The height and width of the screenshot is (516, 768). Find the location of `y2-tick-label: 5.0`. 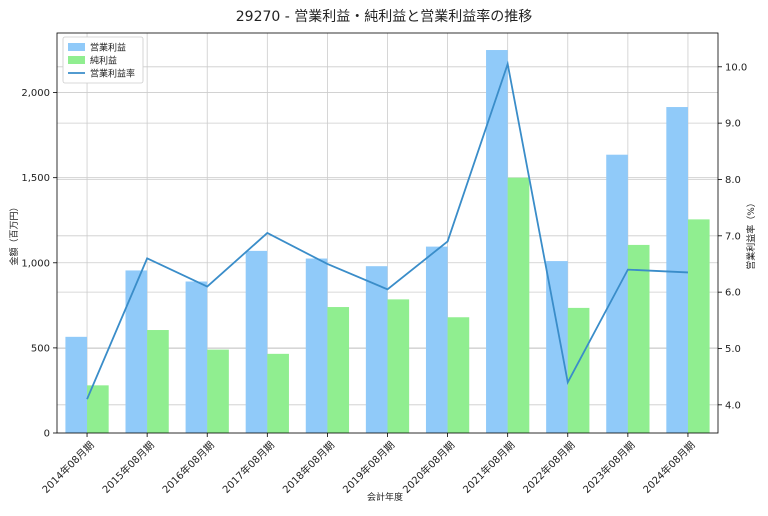

y2-tick-label: 5.0 is located at coordinates (733, 349).